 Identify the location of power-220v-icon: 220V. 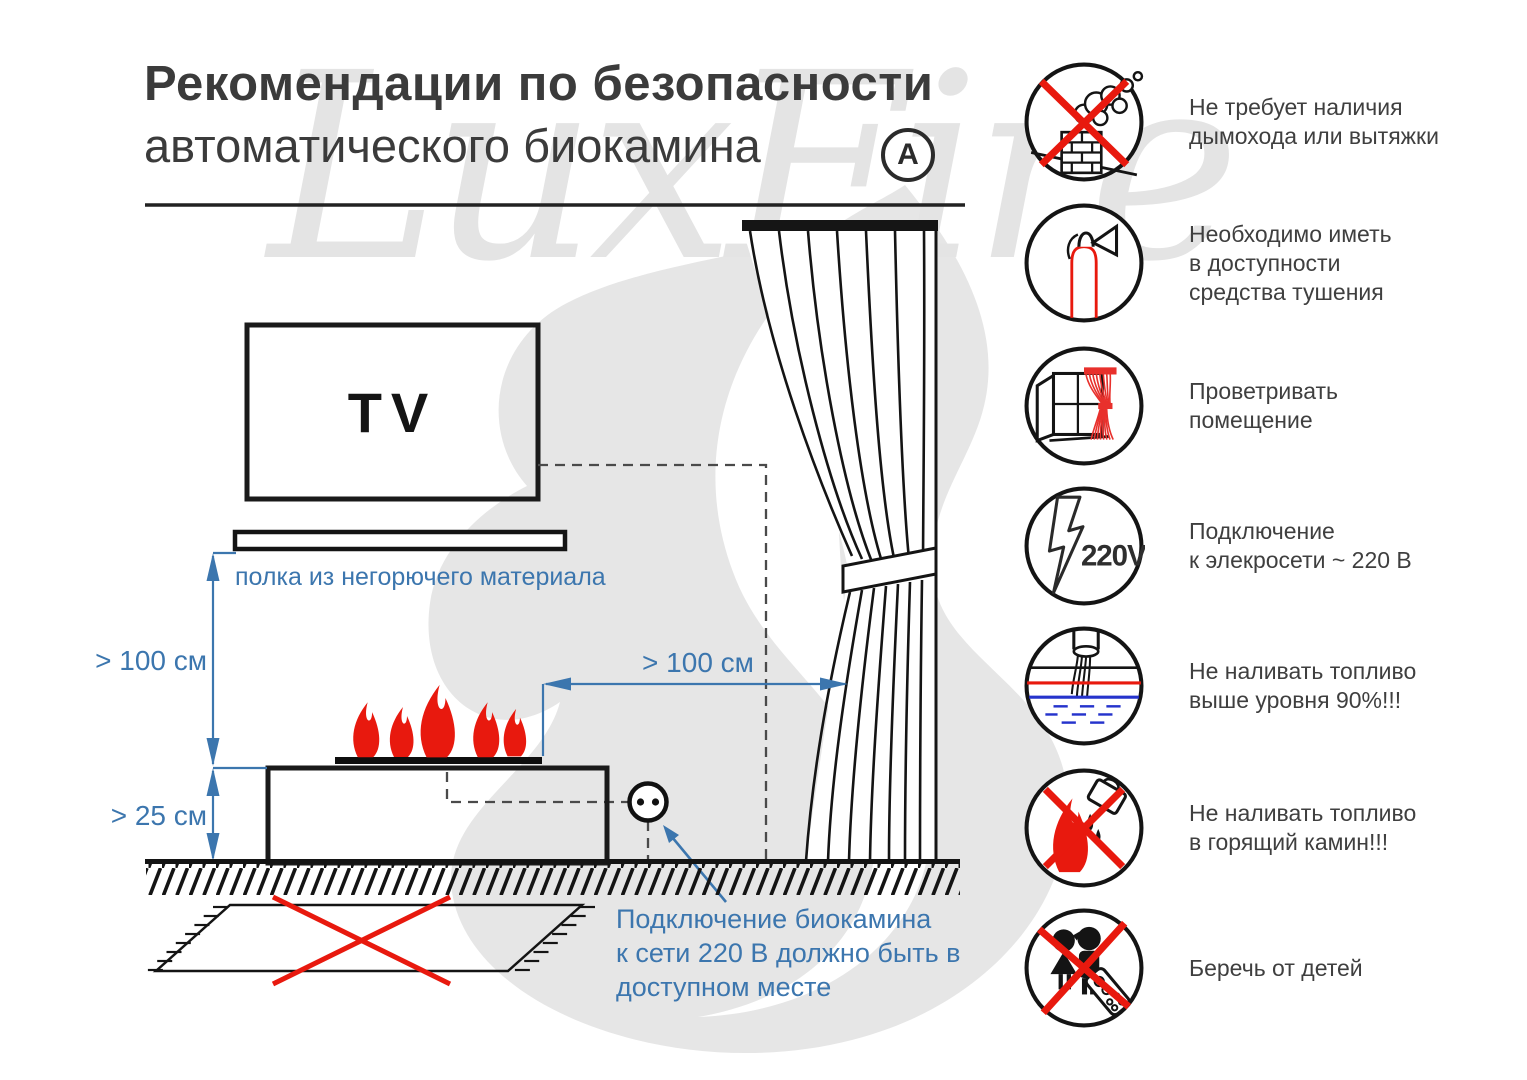
(1085, 546).